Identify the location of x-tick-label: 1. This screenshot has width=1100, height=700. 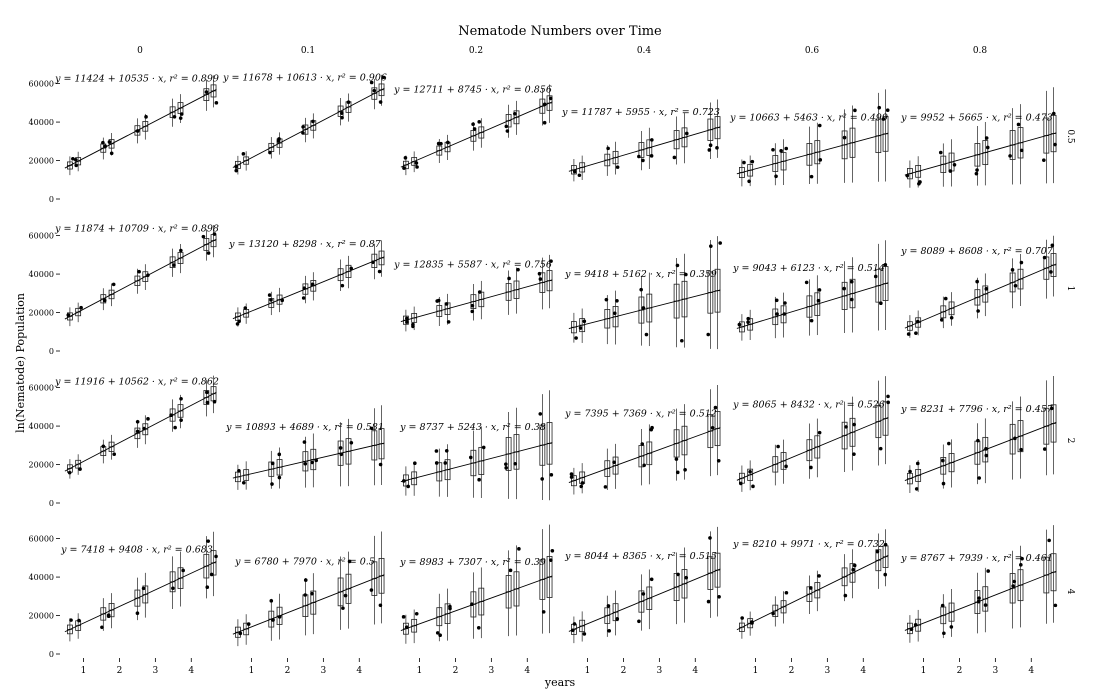
(252, 671).